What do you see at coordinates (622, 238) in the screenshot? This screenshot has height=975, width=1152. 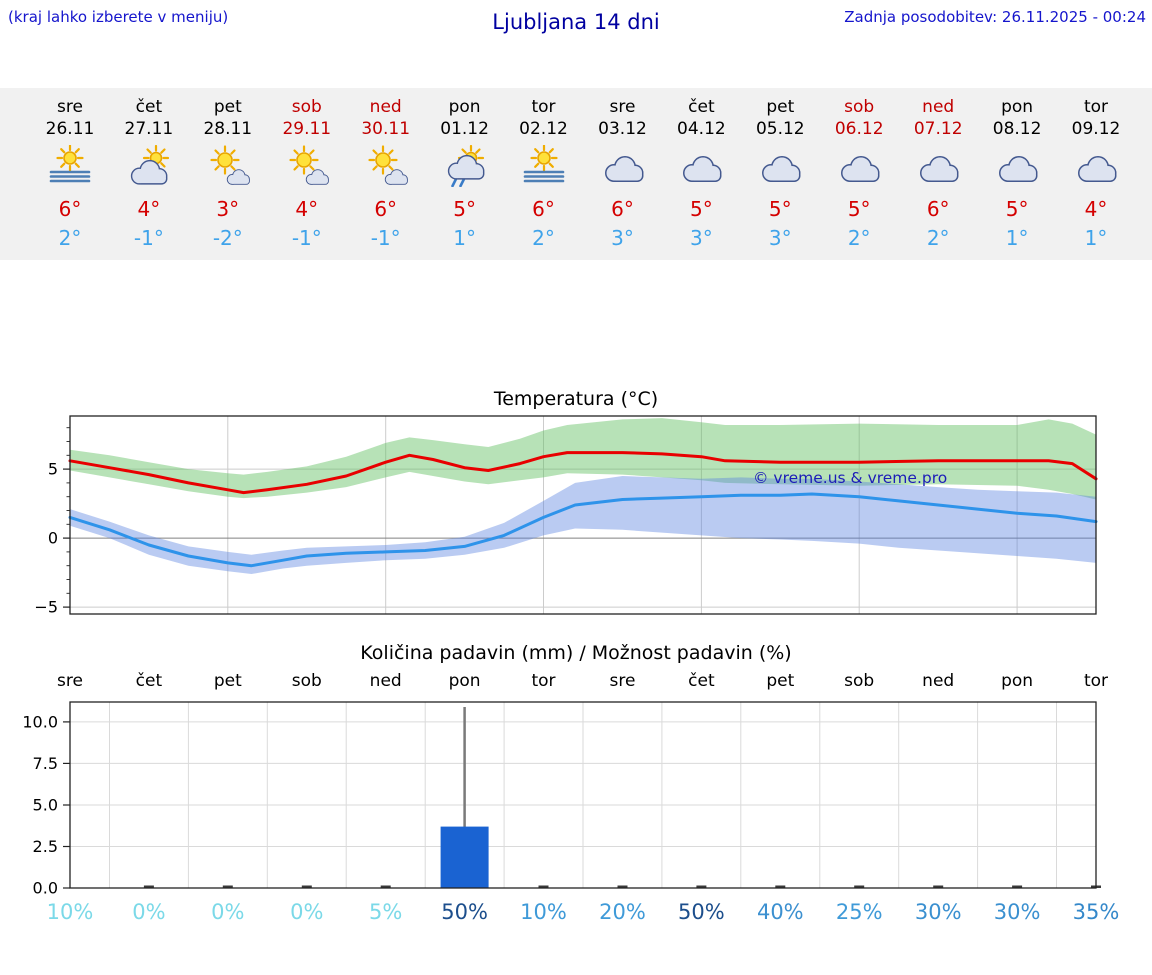 I see `low-temp: 3°` at bounding box center [622, 238].